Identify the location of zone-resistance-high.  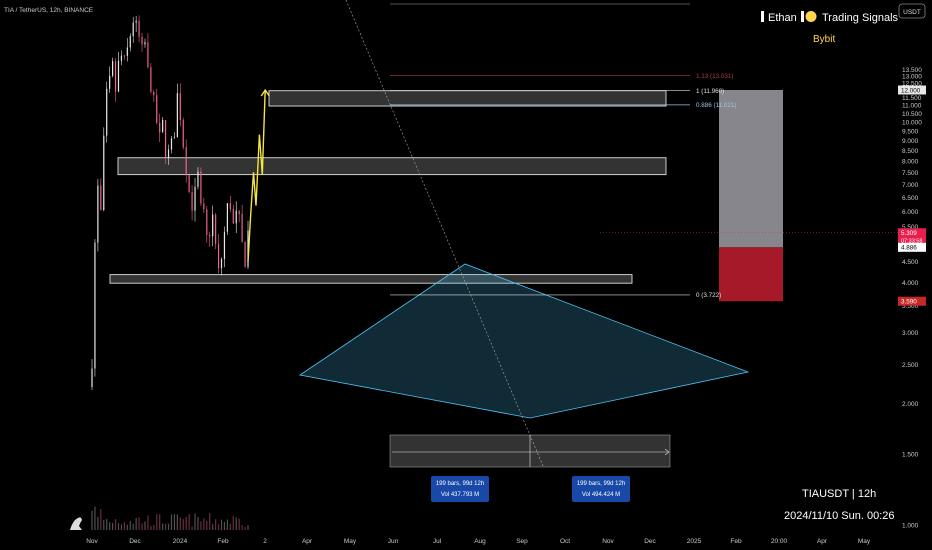
(467, 98).